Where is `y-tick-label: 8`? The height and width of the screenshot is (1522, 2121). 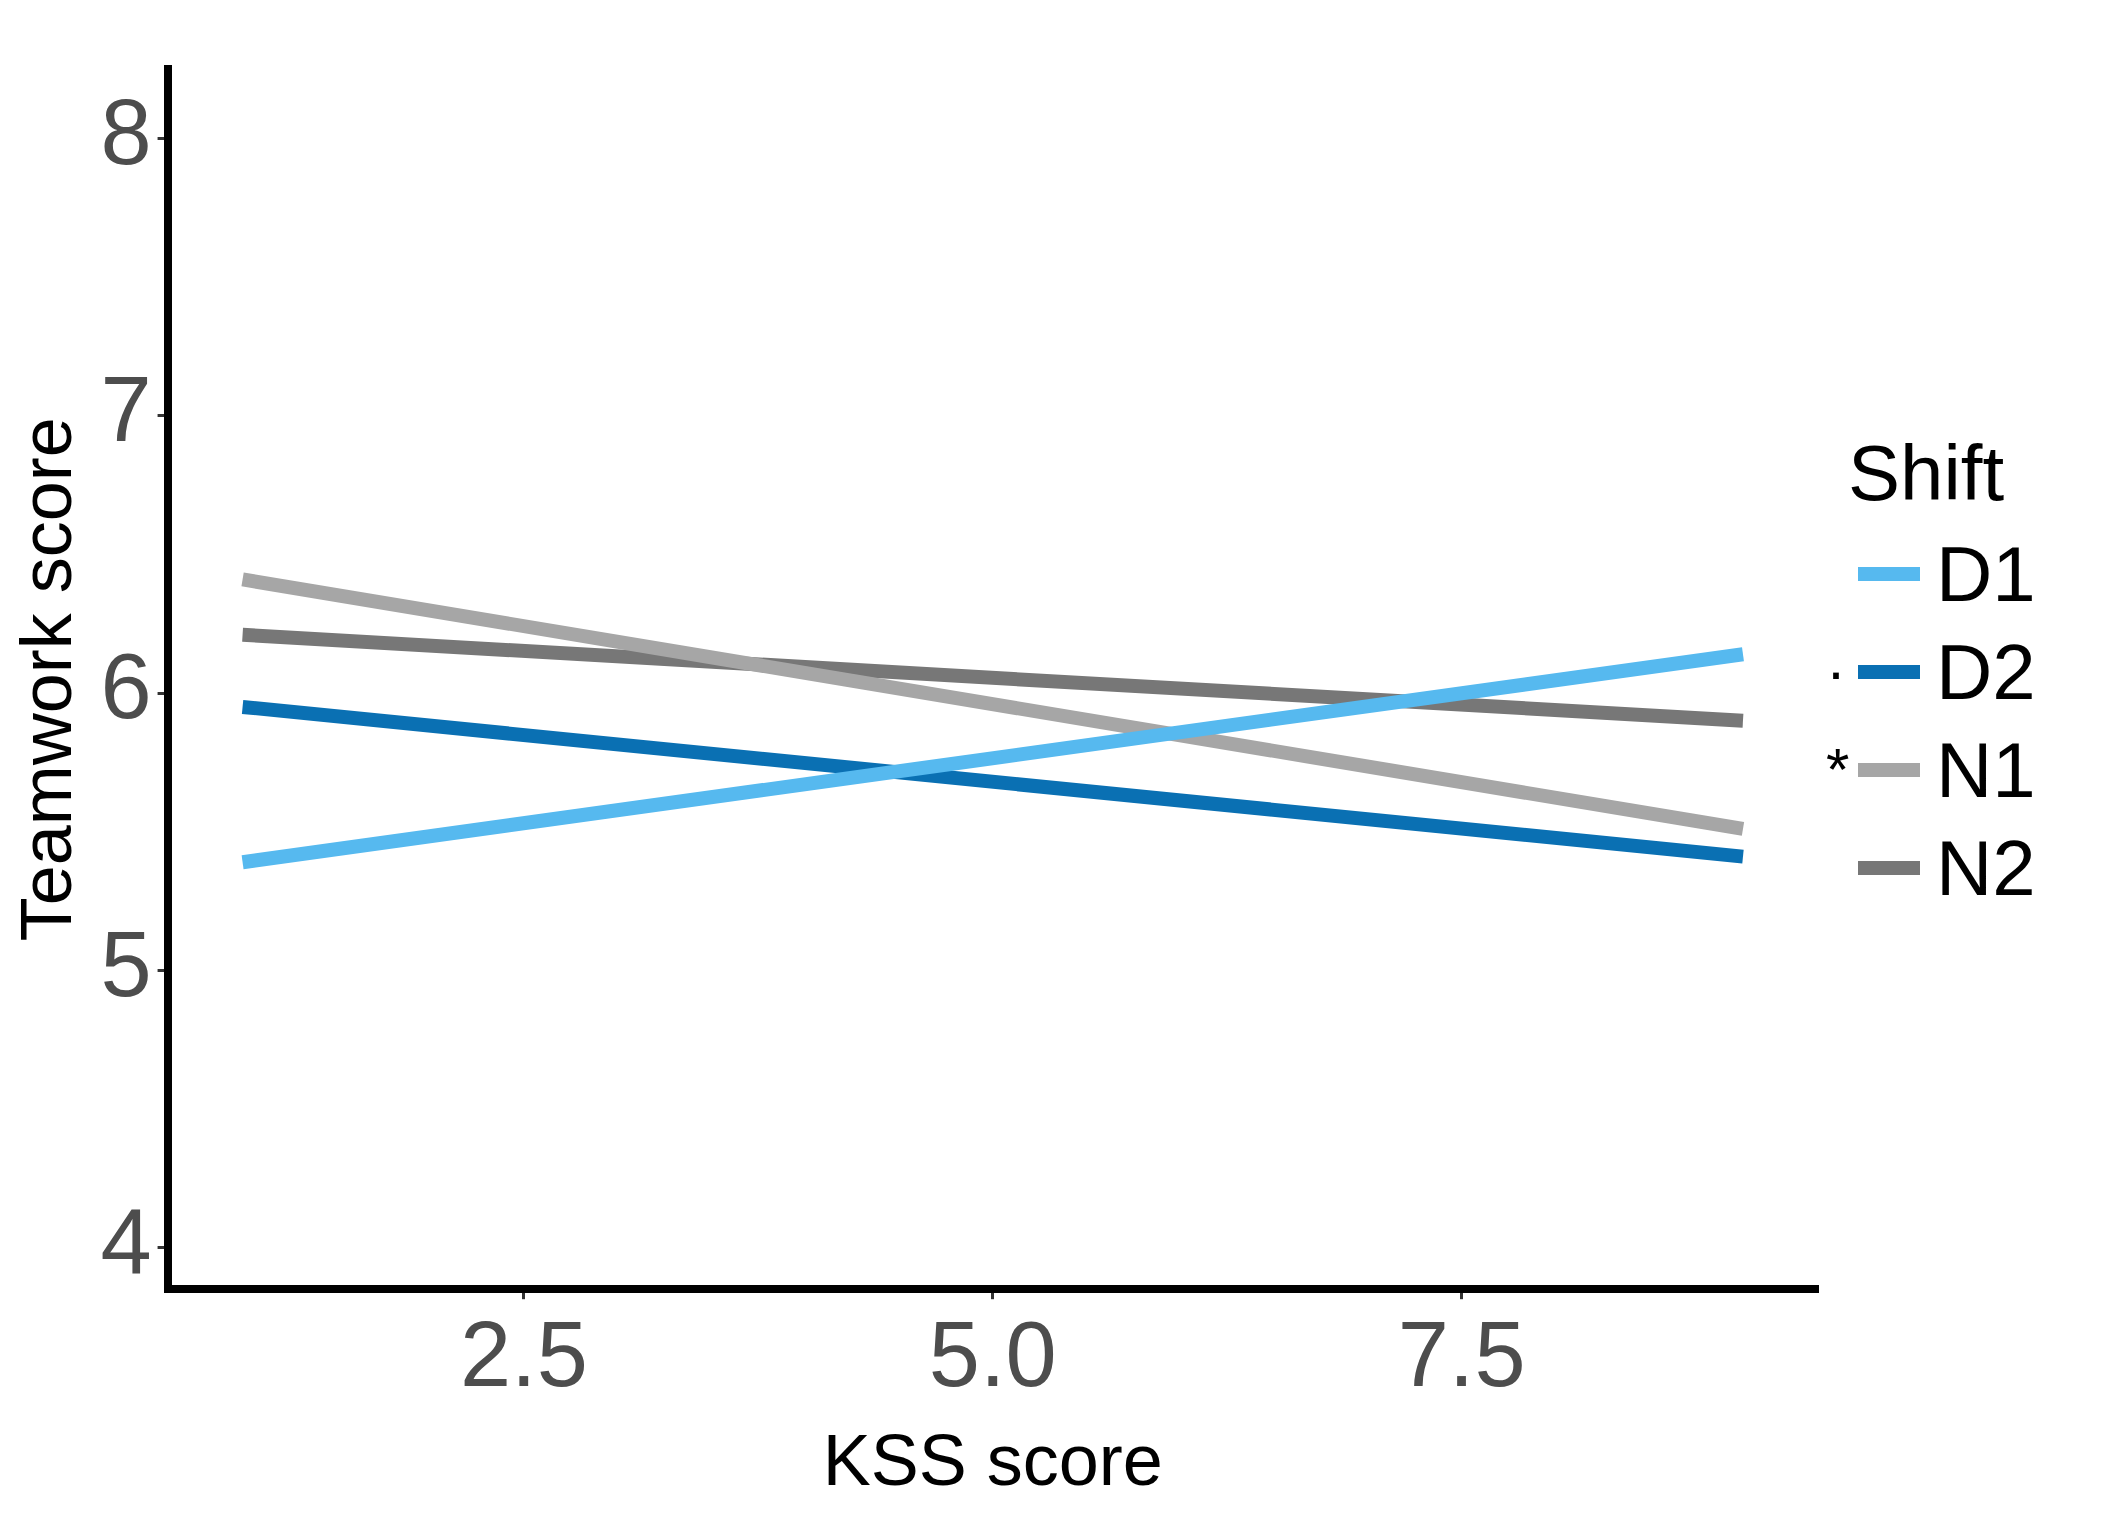 y-tick-label: 8 is located at coordinates (126, 131).